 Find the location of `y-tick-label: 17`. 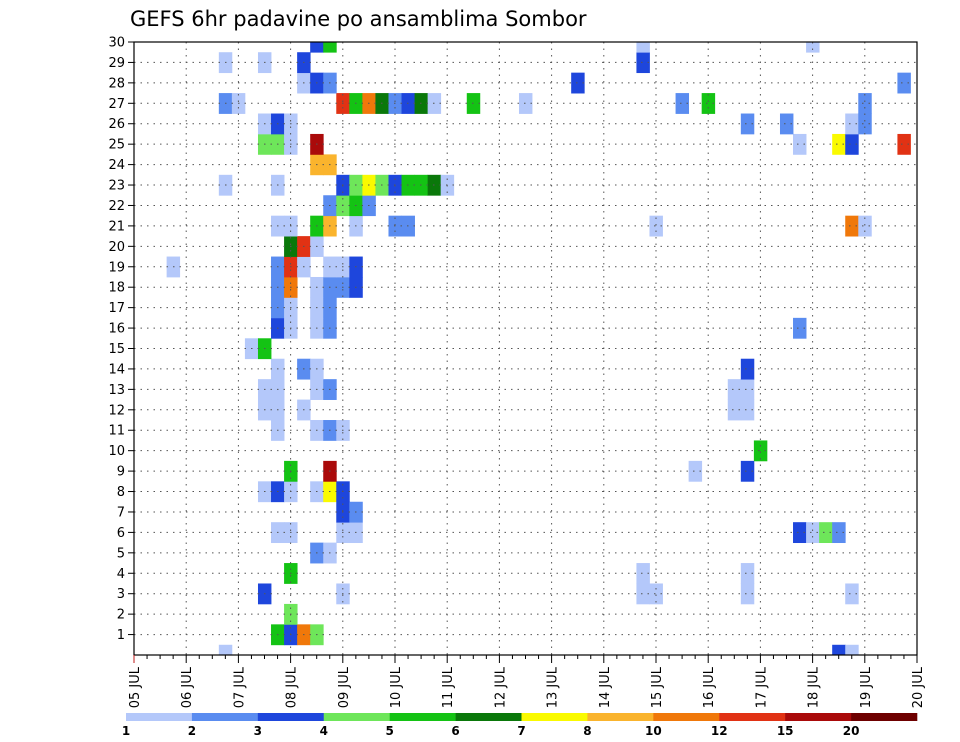

y-tick-label: 17 is located at coordinates (116, 308).